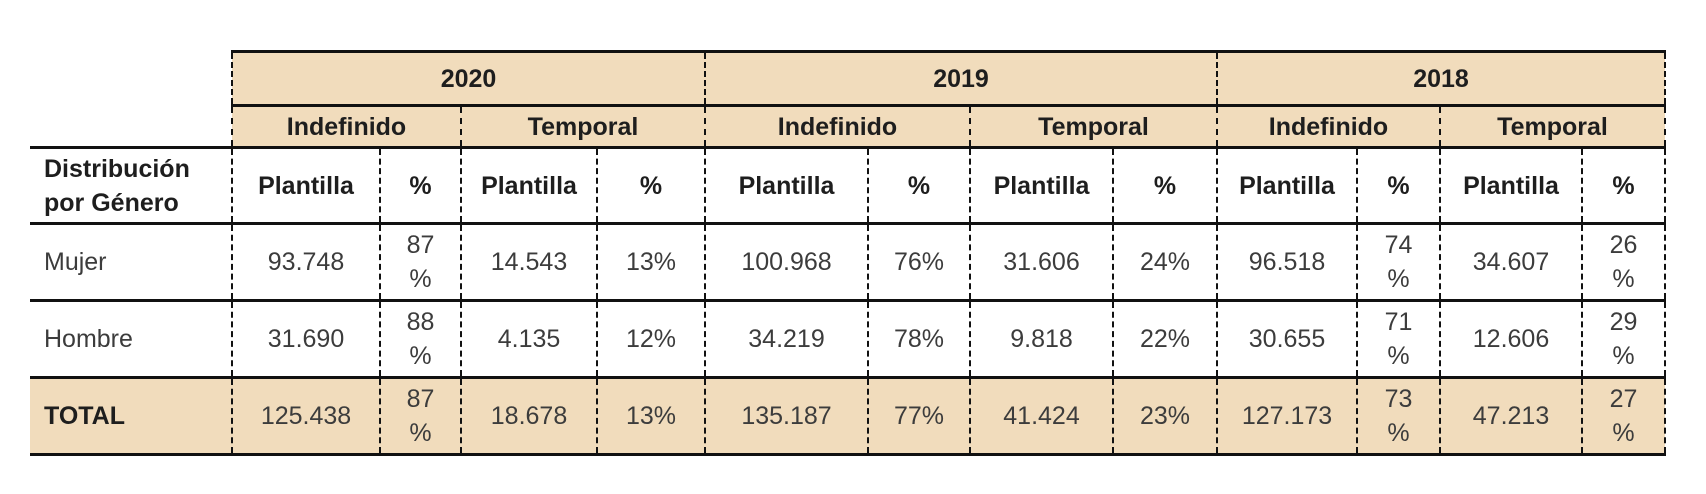 This screenshot has height=494, width=1706. What do you see at coordinates (306, 339) in the screenshot?
I see `table-cell: 31.690` at bounding box center [306, 339].